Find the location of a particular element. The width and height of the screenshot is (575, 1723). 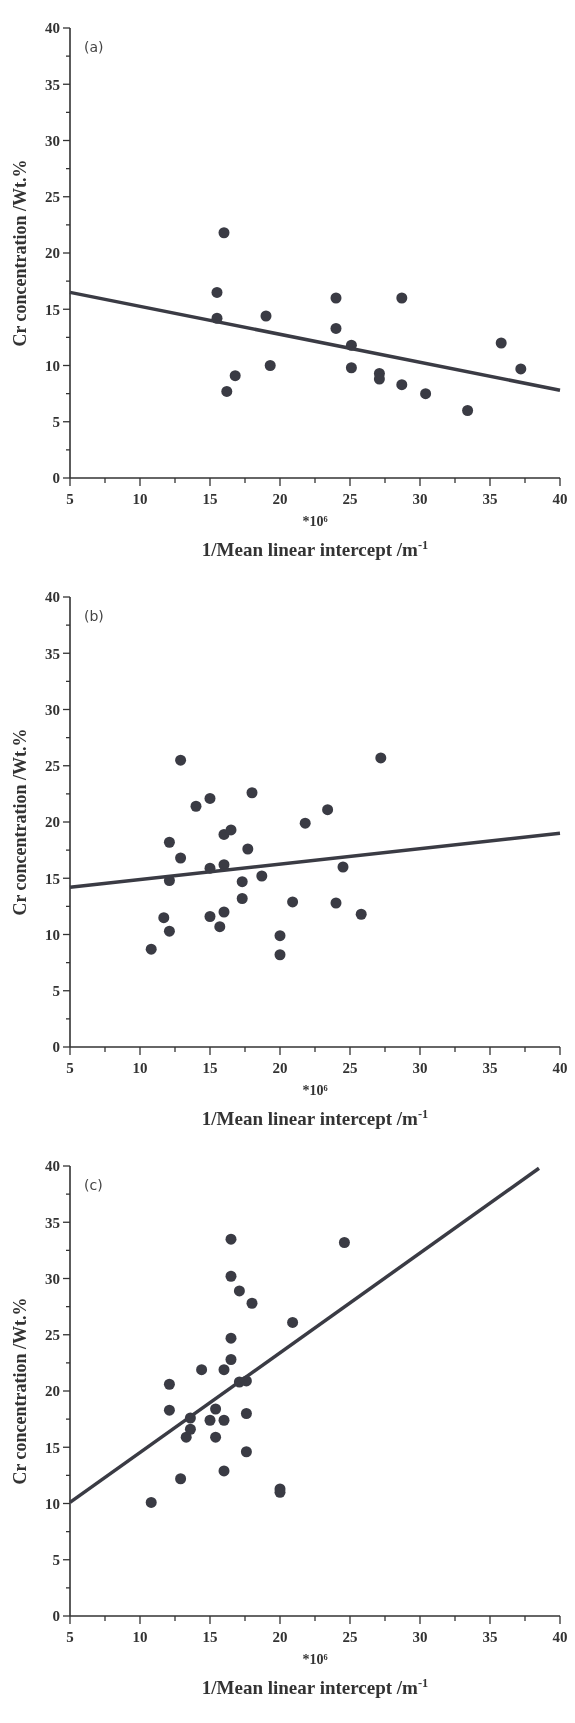

text: (b) is located at coordinates (94, 616).